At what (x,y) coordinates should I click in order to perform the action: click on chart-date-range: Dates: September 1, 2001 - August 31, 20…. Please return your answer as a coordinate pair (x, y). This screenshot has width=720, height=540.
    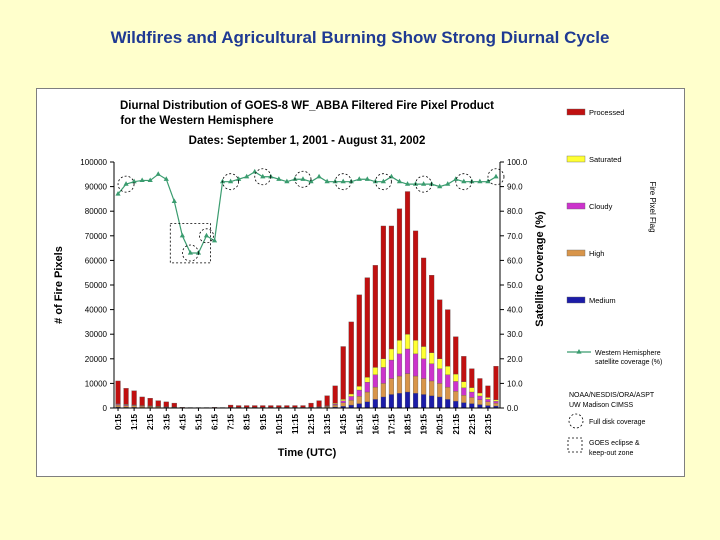
    Looking at the image, I should click on (307, 141).